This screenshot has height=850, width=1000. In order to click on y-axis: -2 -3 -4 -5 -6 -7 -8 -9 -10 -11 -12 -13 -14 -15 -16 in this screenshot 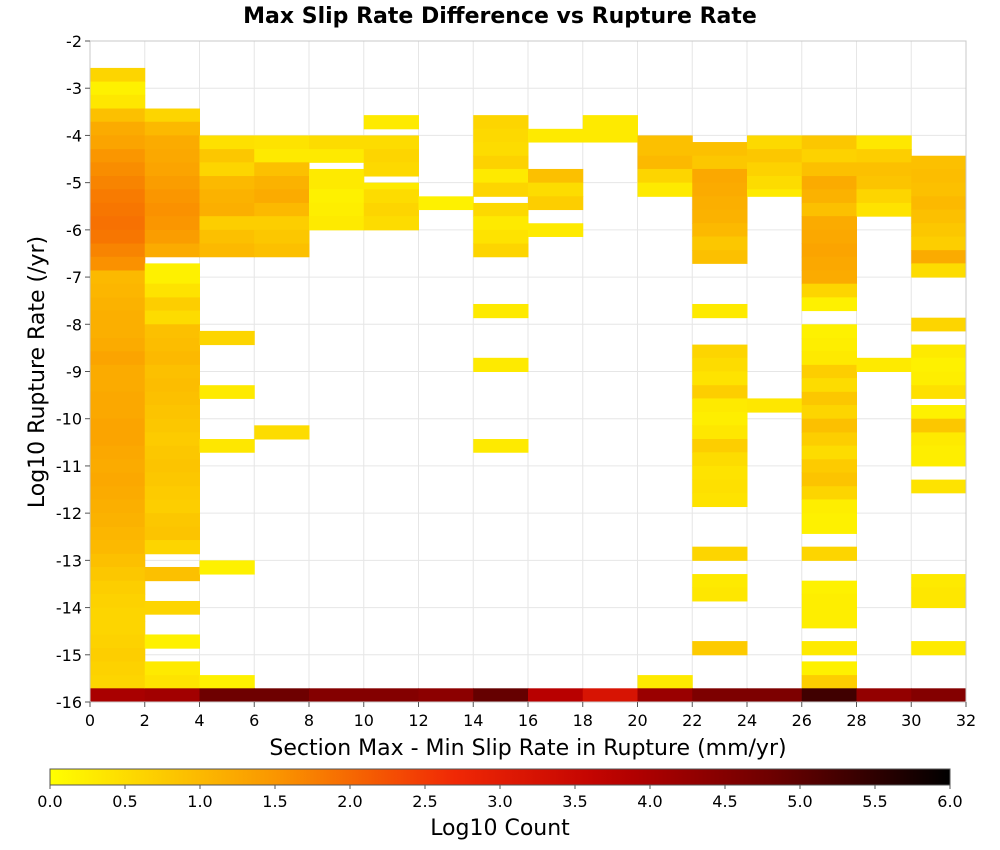, I will do `click(73, 372)`.